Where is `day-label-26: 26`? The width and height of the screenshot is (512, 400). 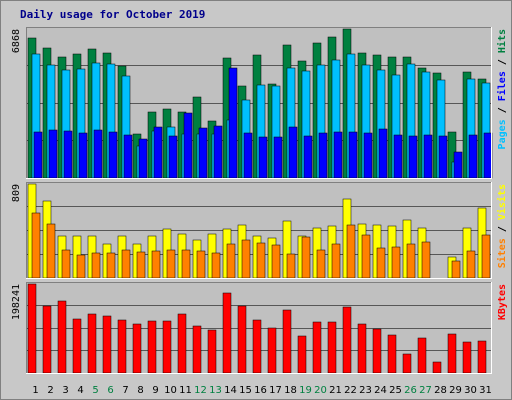 day-label-26: 26 is located at coordinates (410, 390).